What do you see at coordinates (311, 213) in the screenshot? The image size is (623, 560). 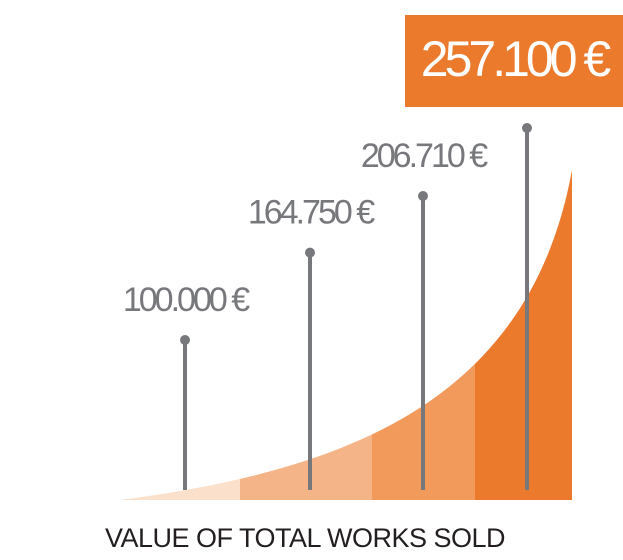 I see `value-label: 164.750 €` at bounding box center [311, 213].